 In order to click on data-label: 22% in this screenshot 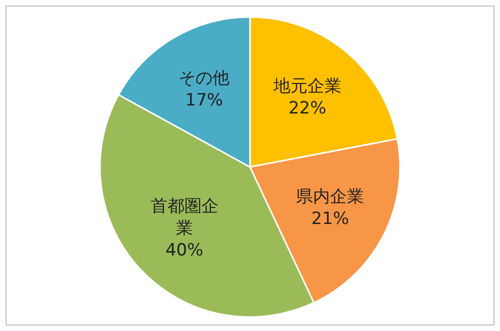, I will do `click(307, 108)`.